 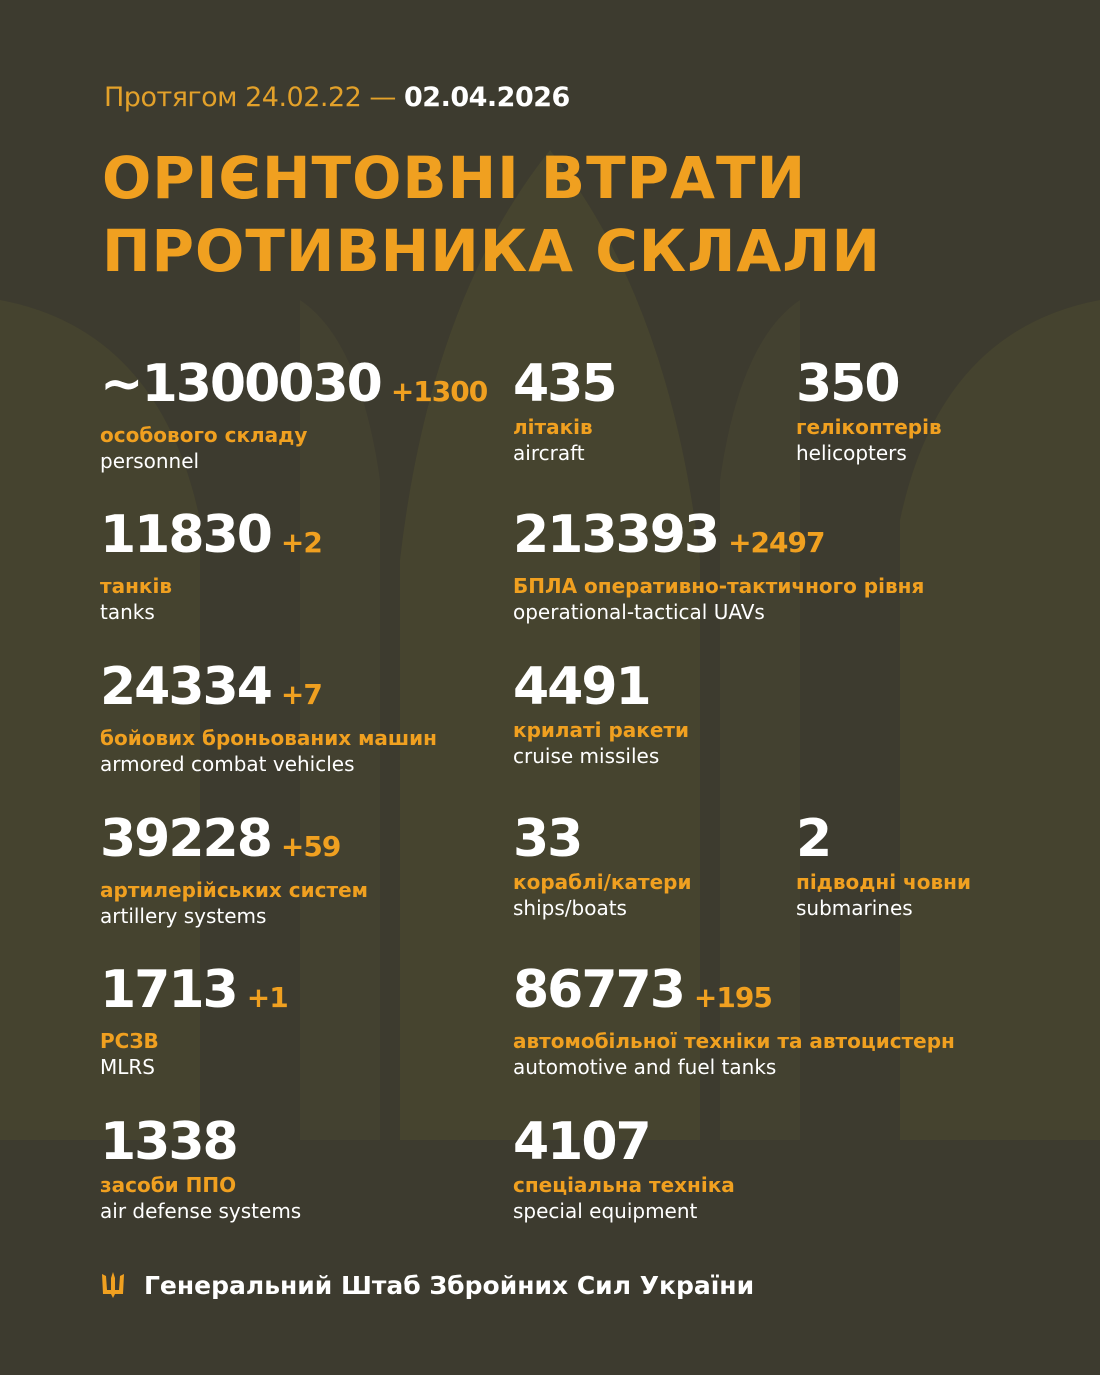 I want to click on stat-delta: +2497, so click(x=776, y=542).